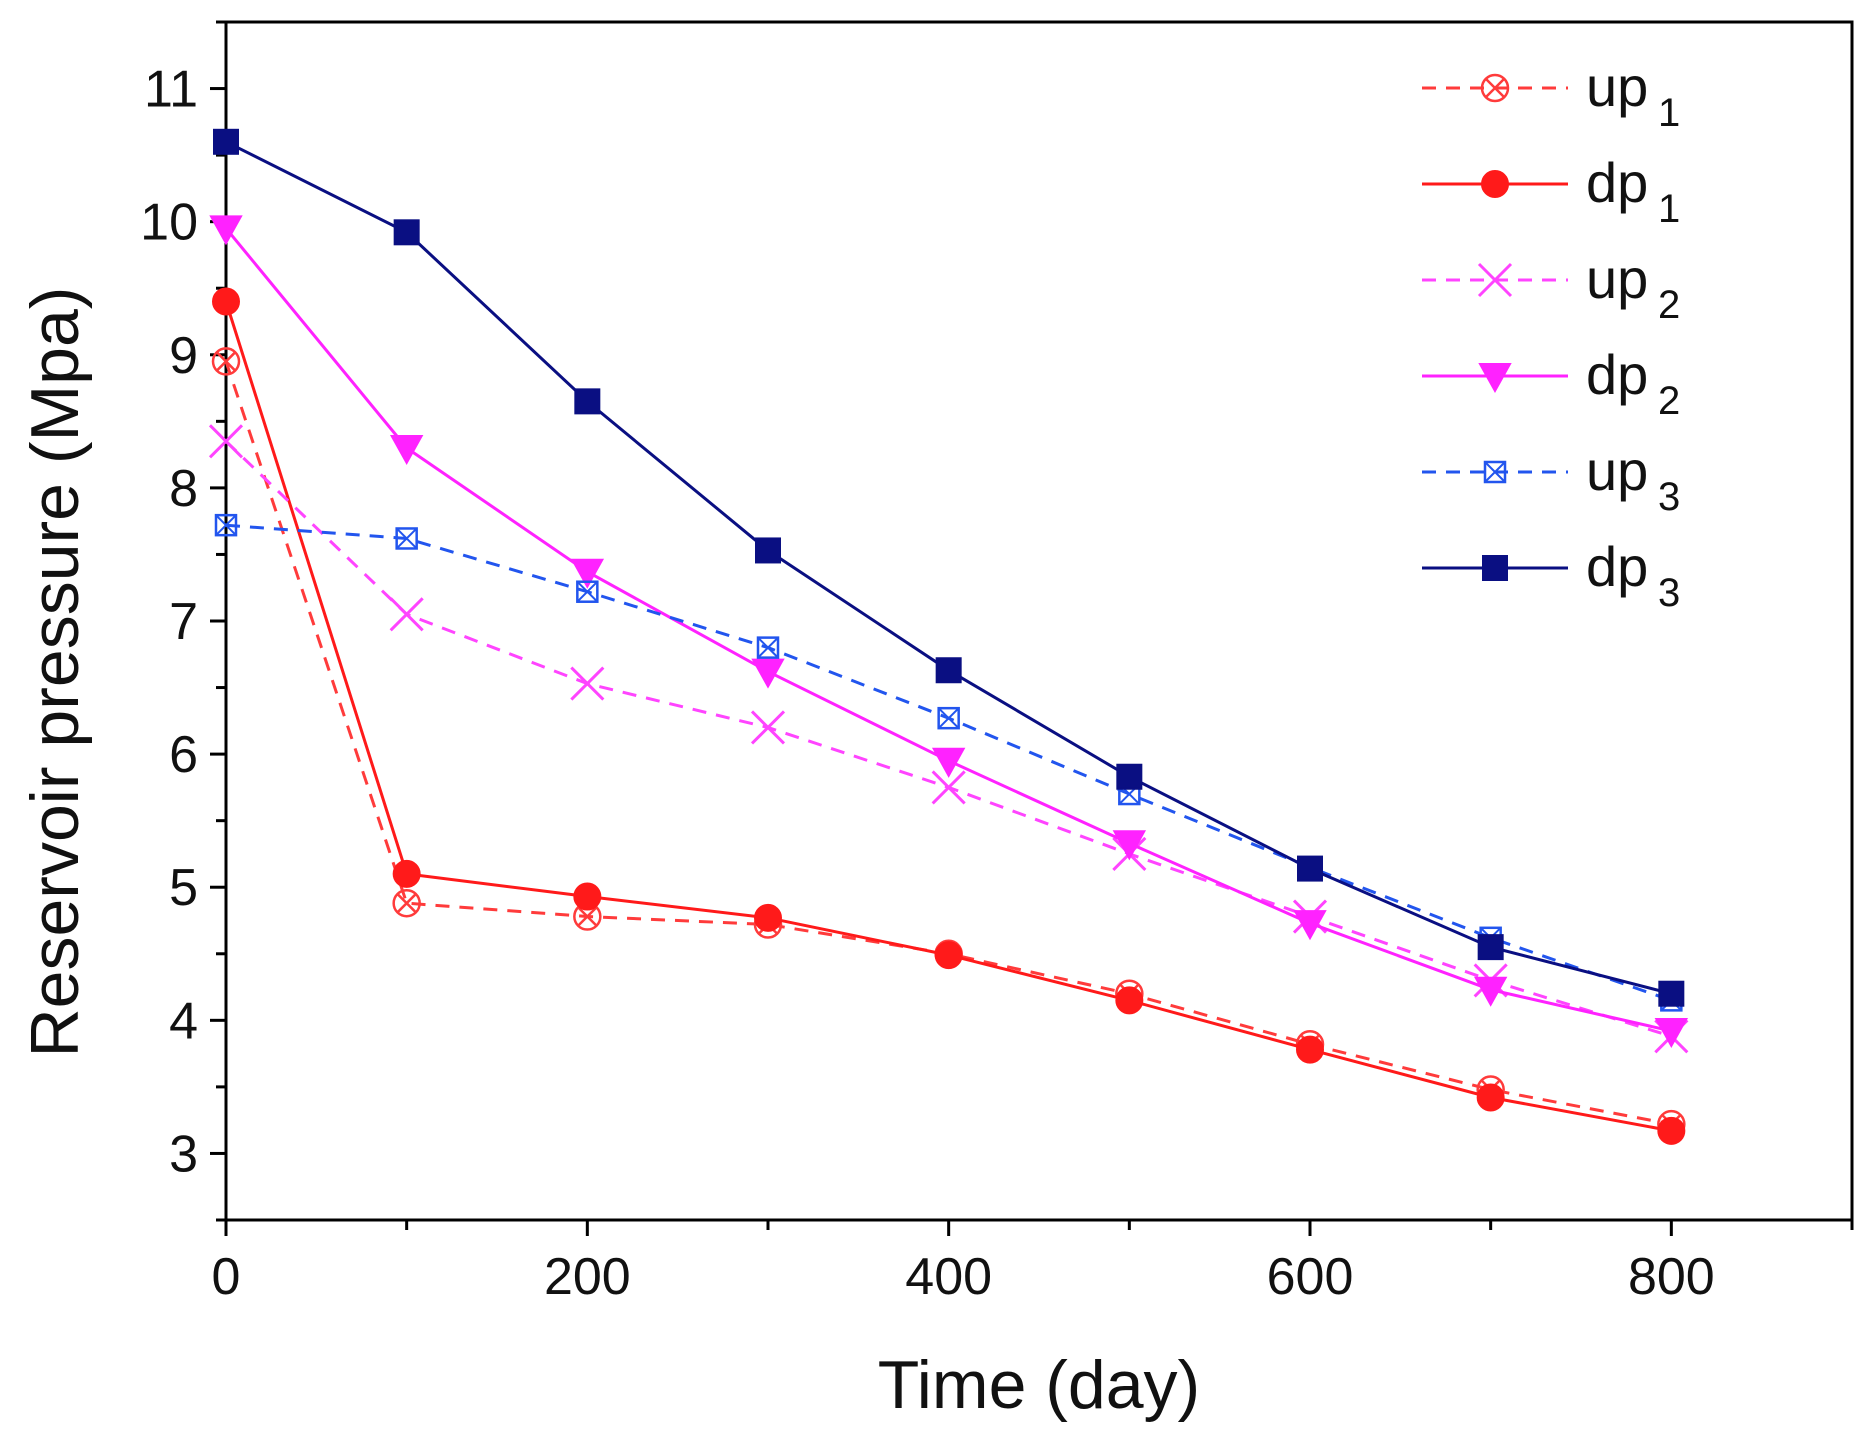 Image resolution: width=1868 pixels, height=1448 pixels. I want to click on legend-entry: dp 2, so click(1551, 383).